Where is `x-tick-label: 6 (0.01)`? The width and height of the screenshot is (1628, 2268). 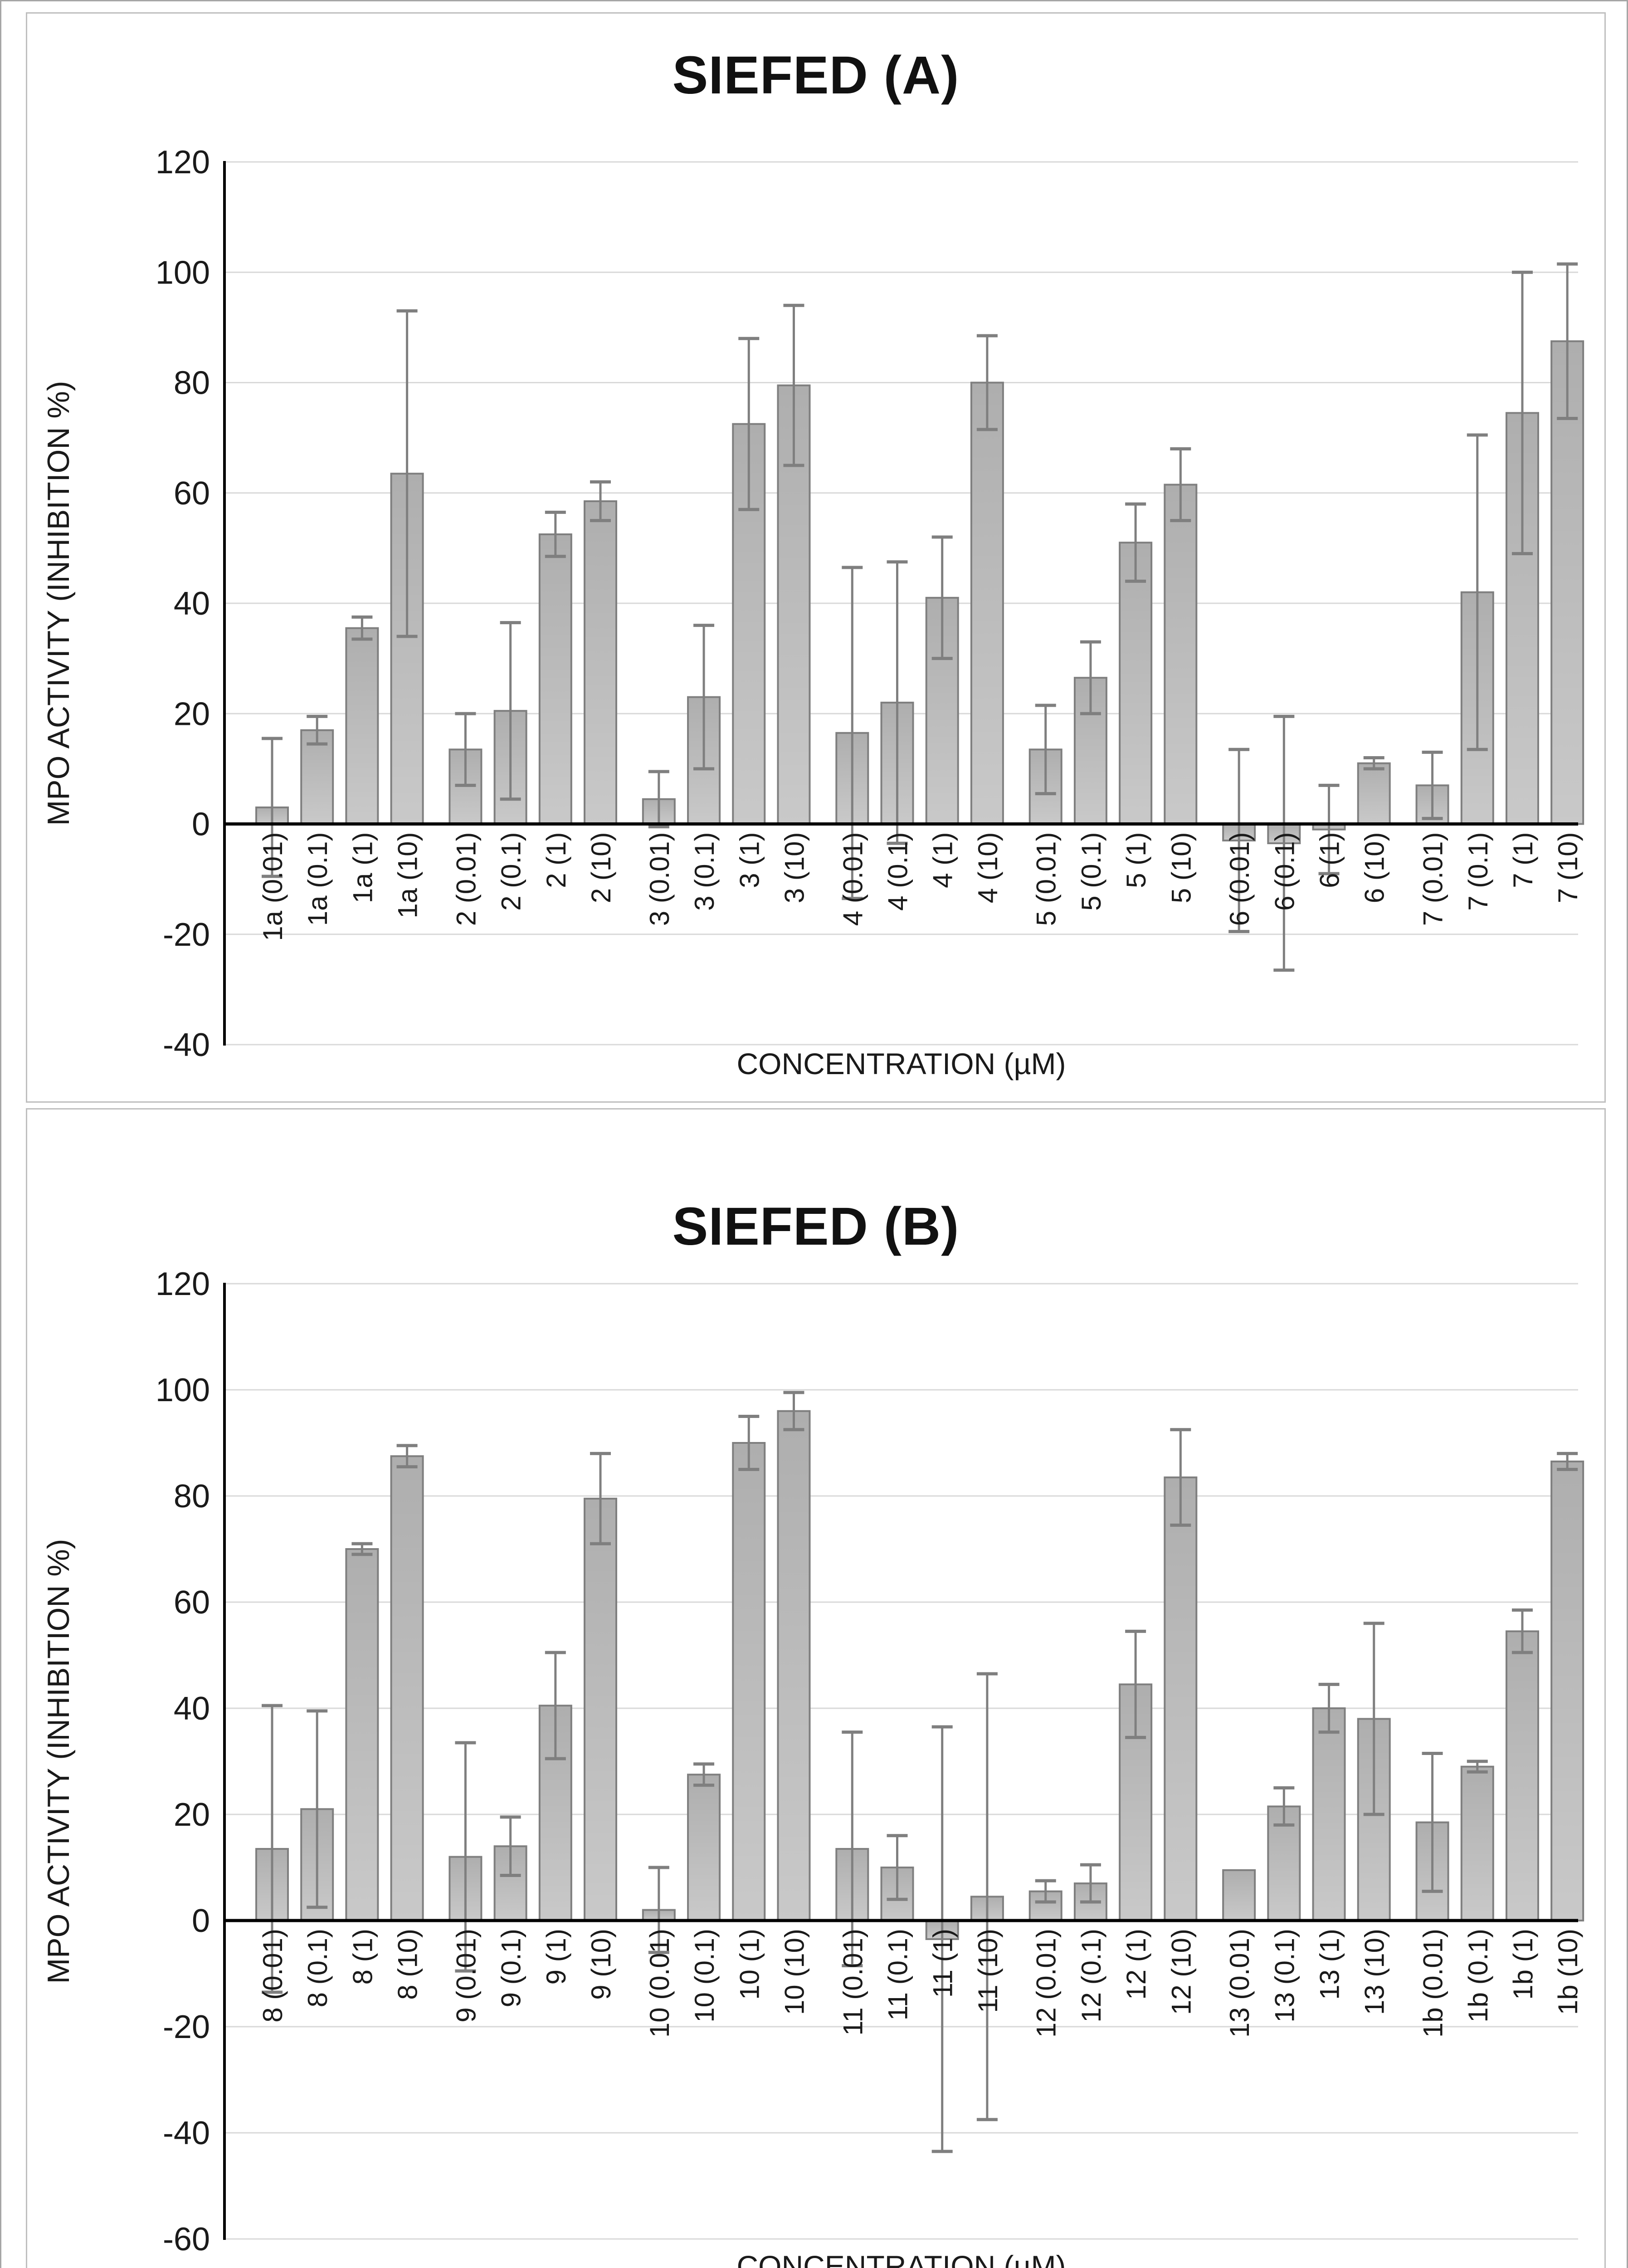
x-tick-label: 6 (0.01) is located at coordinates (1239, 879).